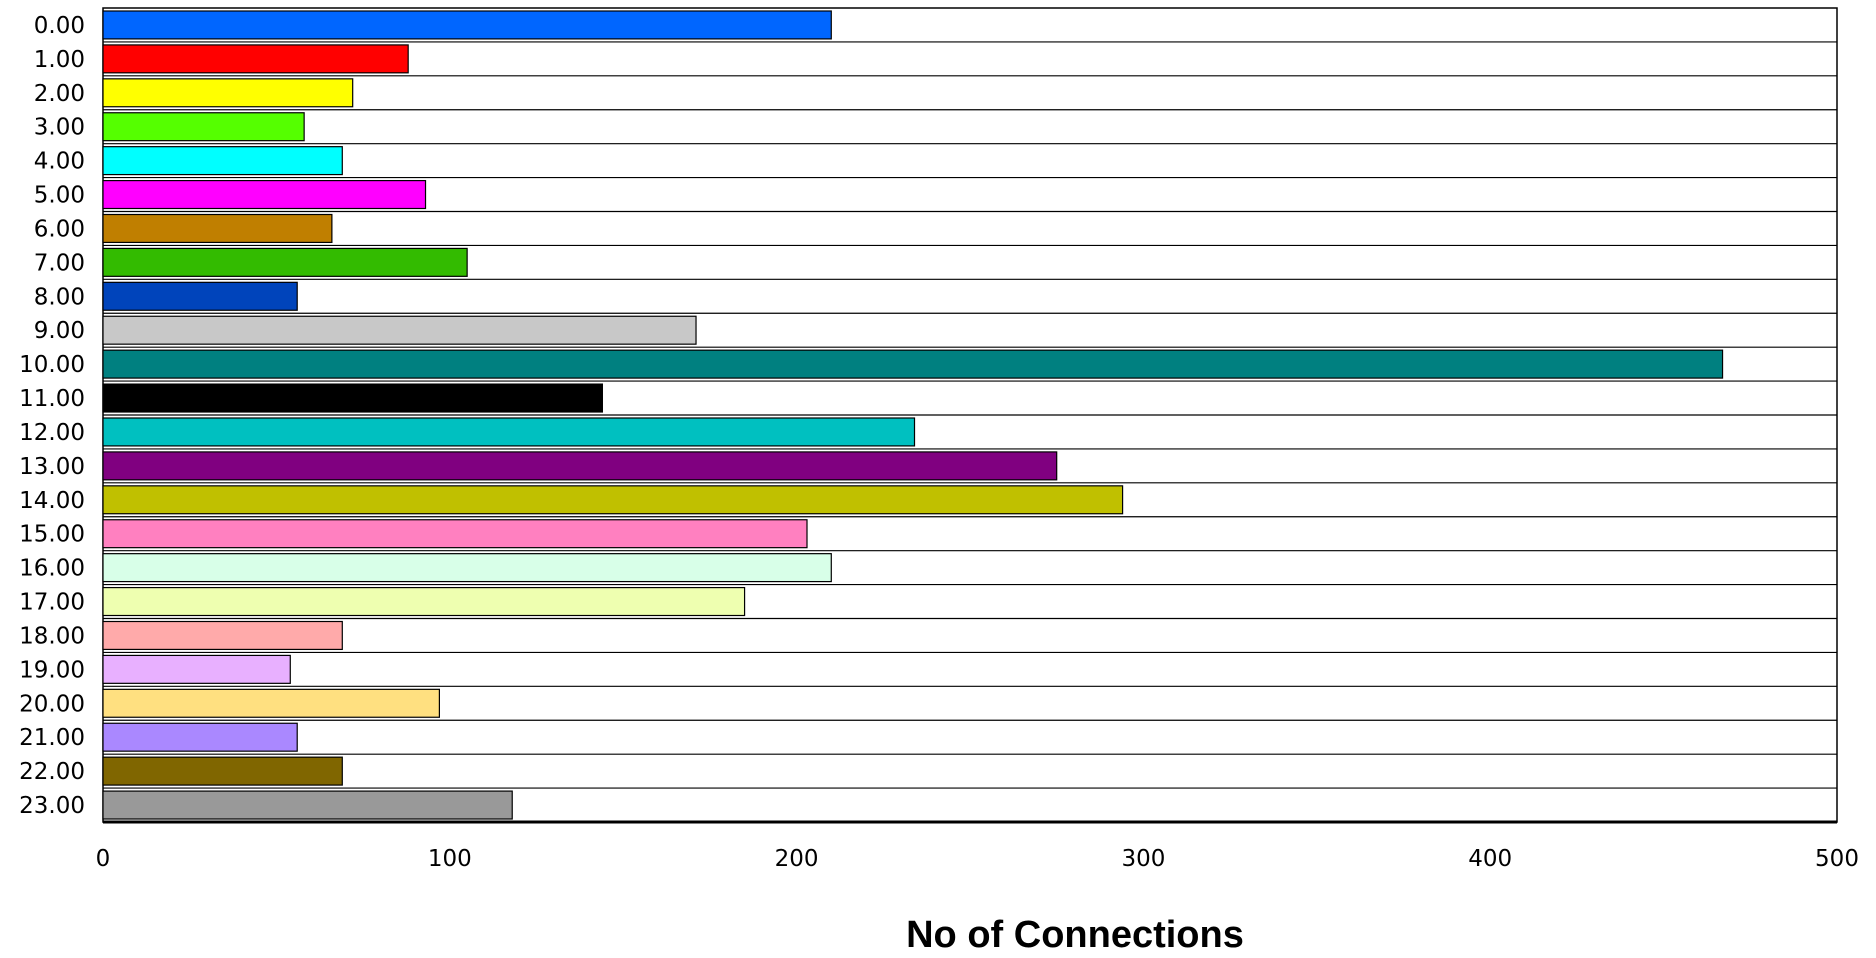  What do you see at coordinates (200, 737) in the screenshot?
I see `bar-21.00` at bounding box center [200, 737].